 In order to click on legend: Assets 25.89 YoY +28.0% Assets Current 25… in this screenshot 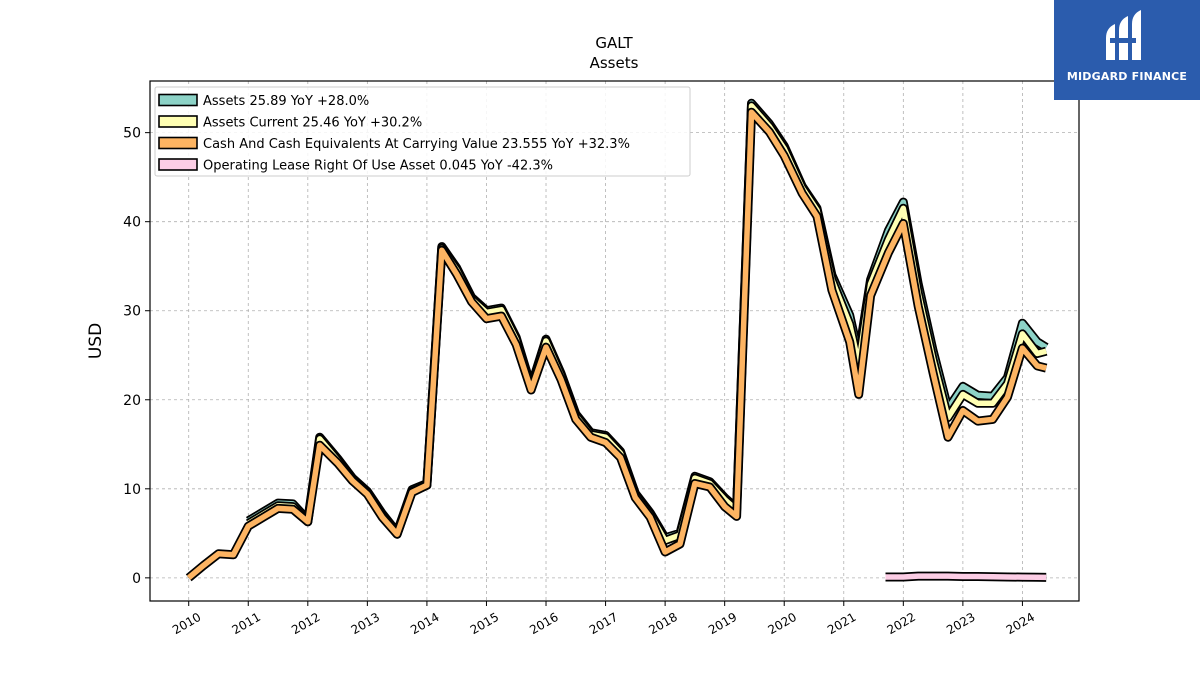, I will do `click(422, 131)`.